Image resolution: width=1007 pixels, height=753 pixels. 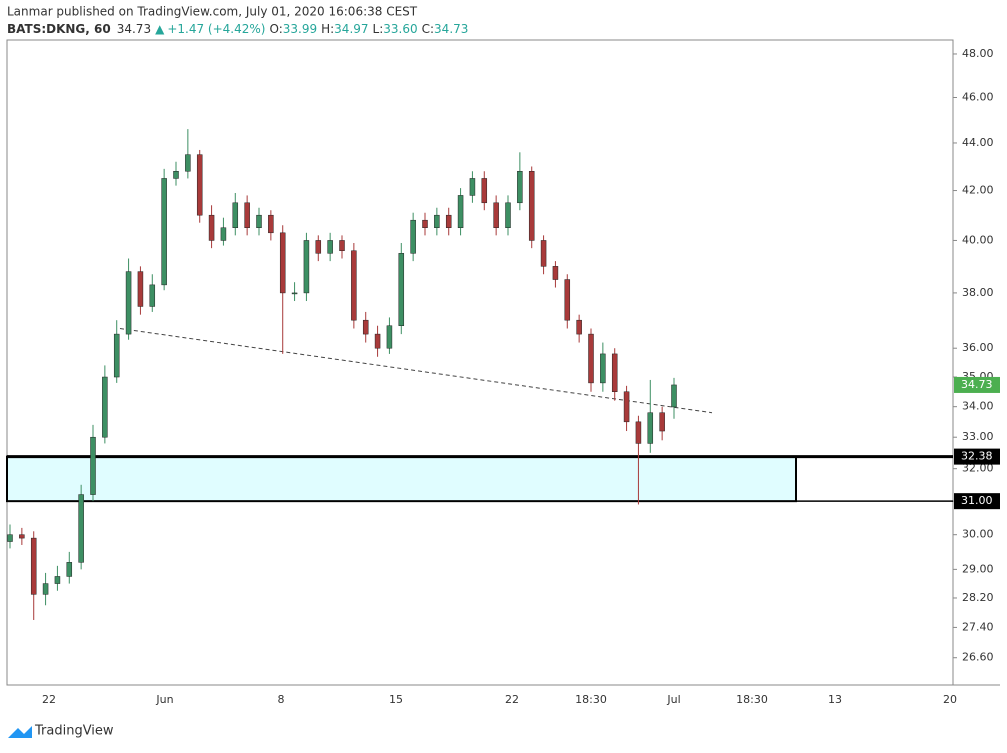 I want to click on x-tick-label: 8, so click(x=281, y=699).